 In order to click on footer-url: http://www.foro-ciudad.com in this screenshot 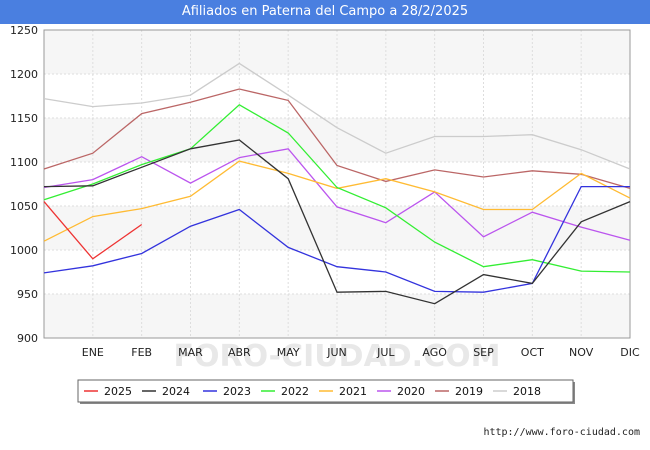, I will do `click(561, 432)`.